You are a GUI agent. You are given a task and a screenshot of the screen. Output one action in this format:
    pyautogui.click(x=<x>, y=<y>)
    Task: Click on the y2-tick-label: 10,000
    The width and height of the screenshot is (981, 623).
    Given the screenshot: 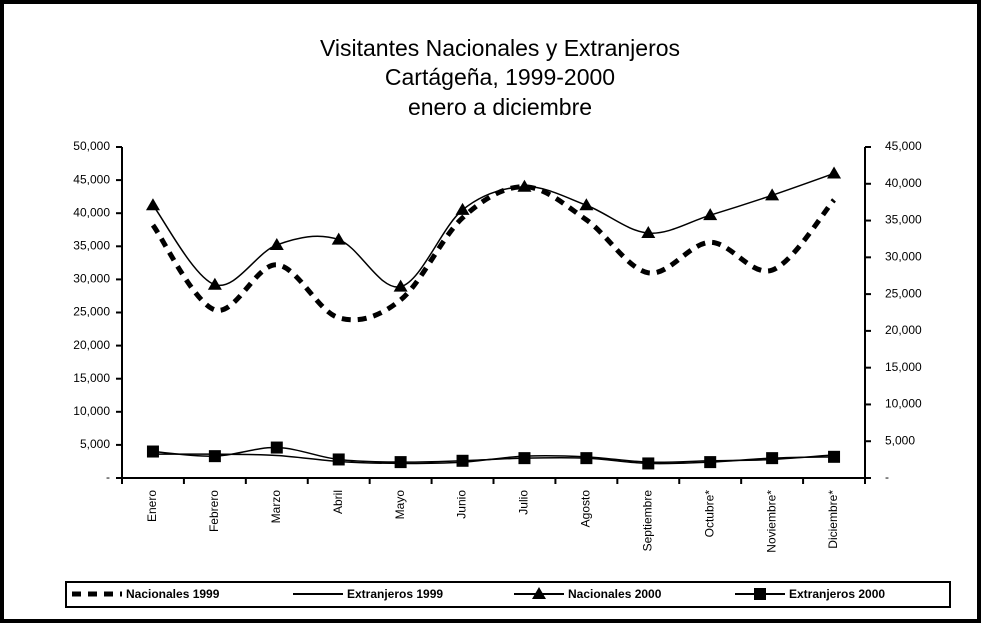 What is the action you would take?
    pyautogui.click(x=903, y=404)
    